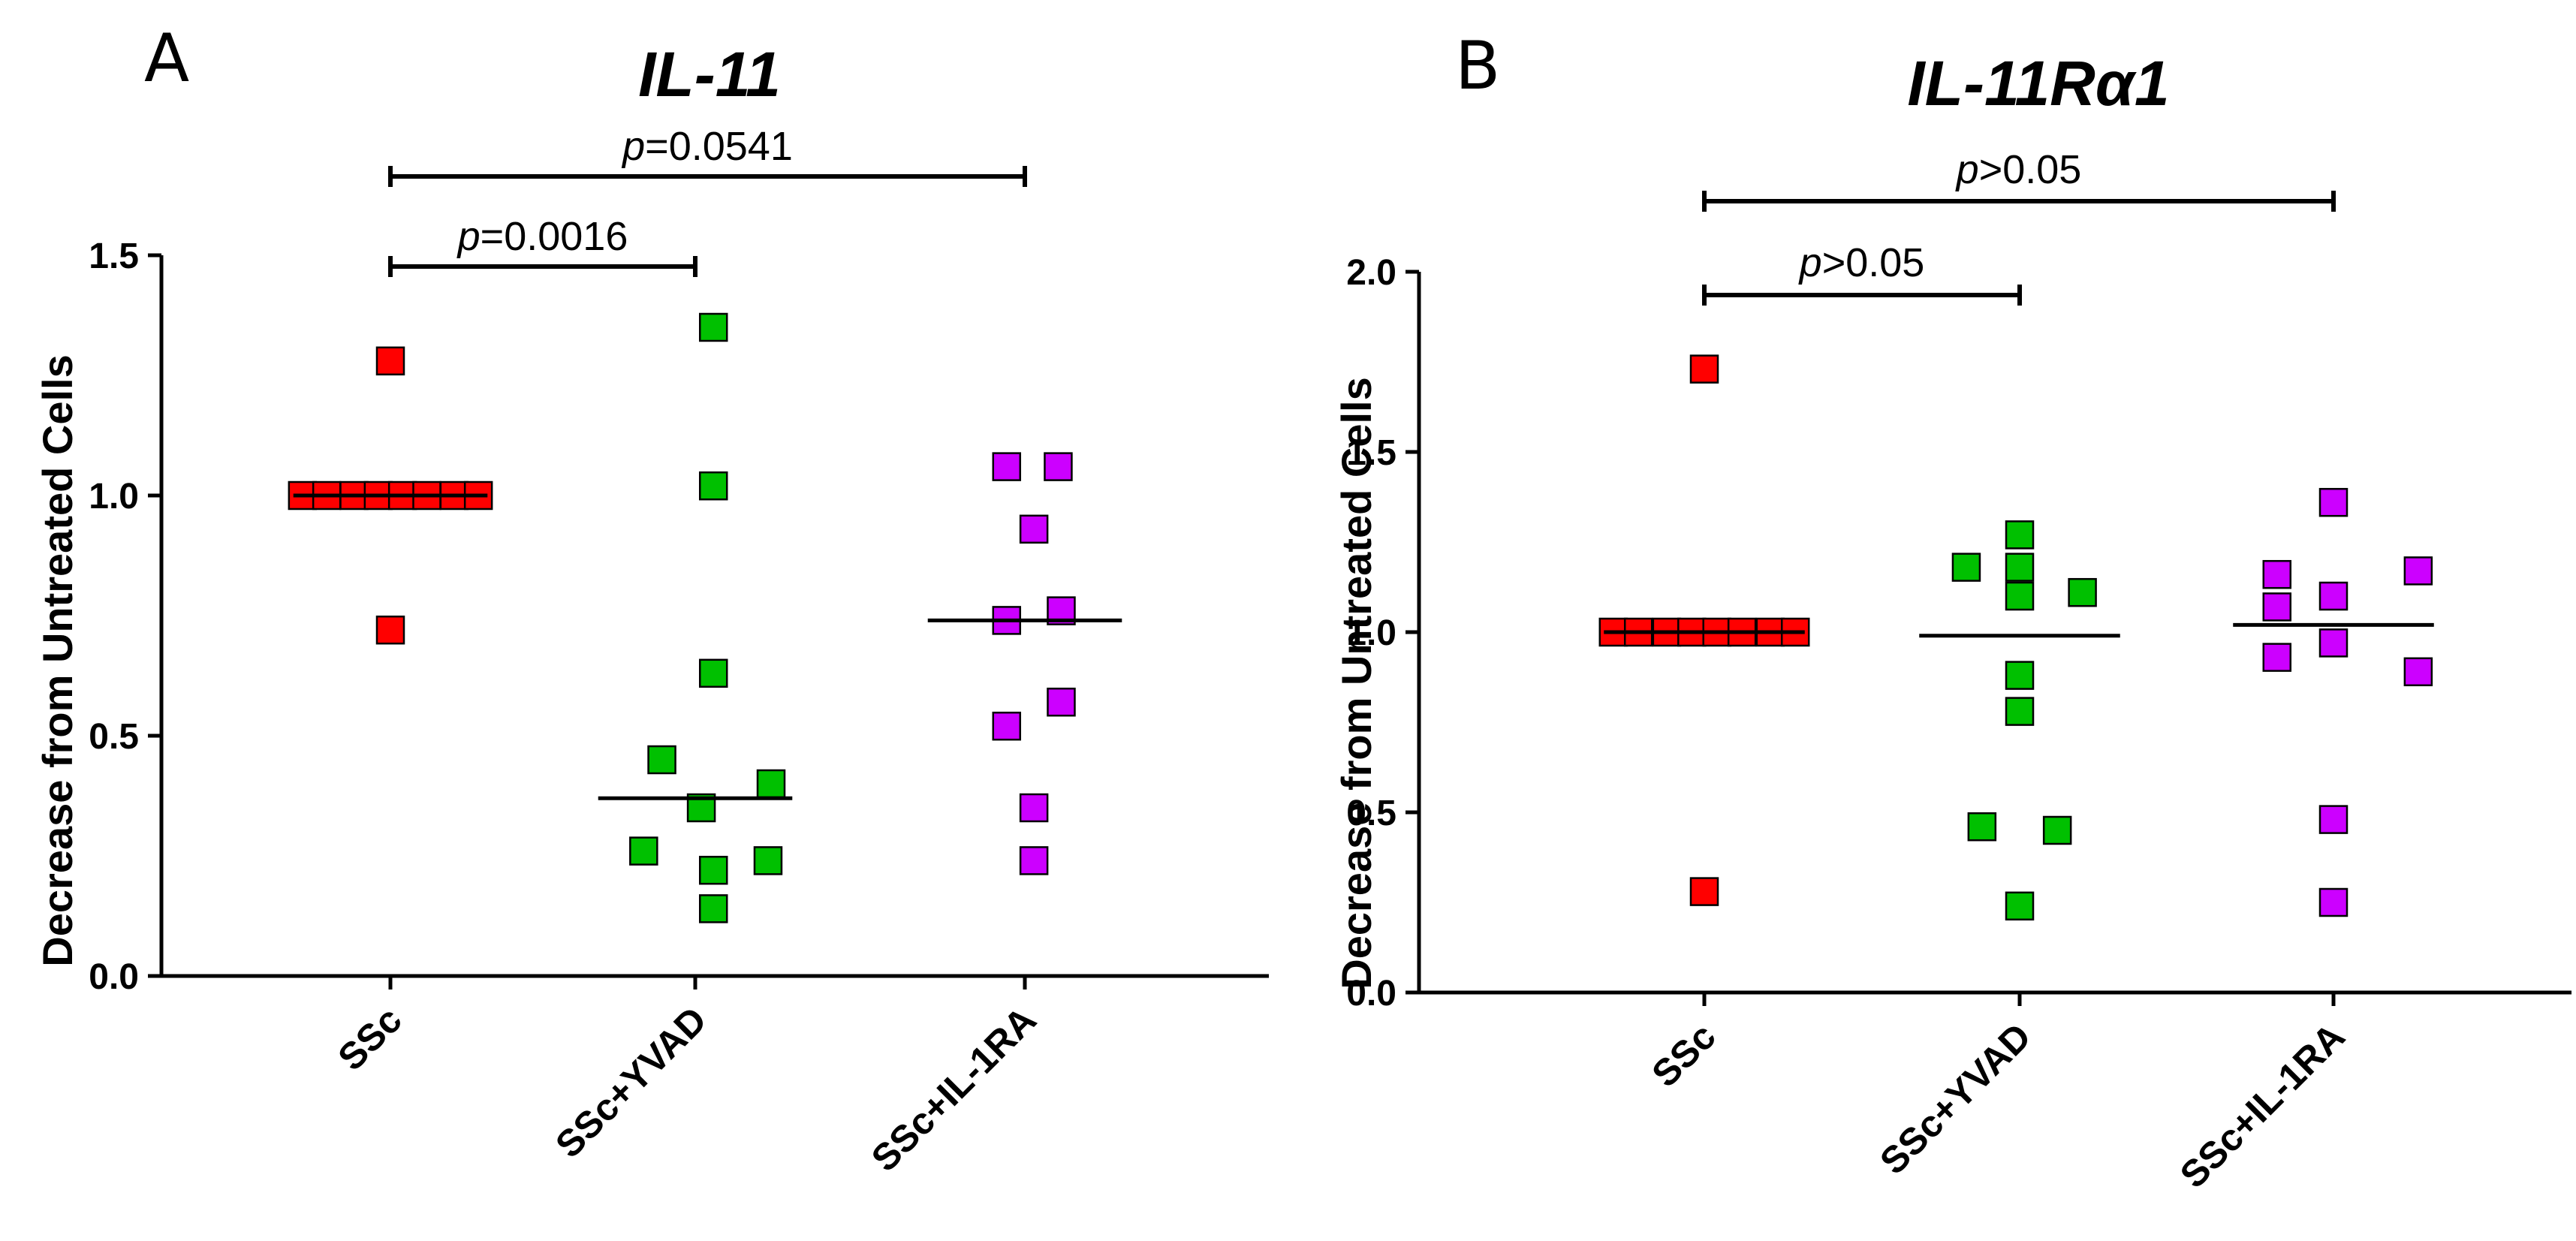 The height and width of the screenshot is (1241, 2576). Describe the element at coordinates (707, 146) in the screenshot. I see `p-value-label: p=0.0541` at that location.